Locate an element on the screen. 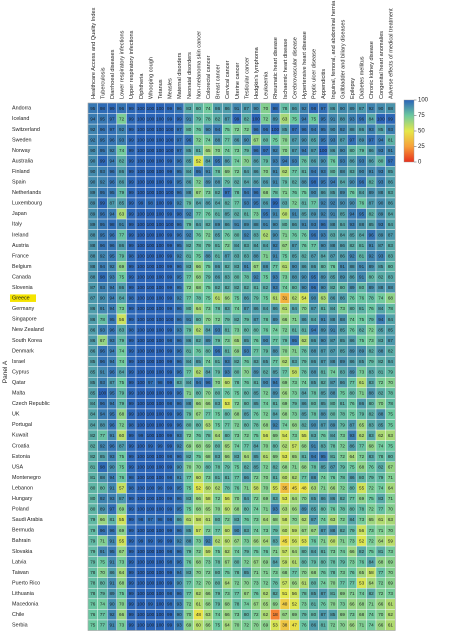 The width and height of the screenshot is (458, 640). column-label: Leukaemia is located at coordinates (267, 85).